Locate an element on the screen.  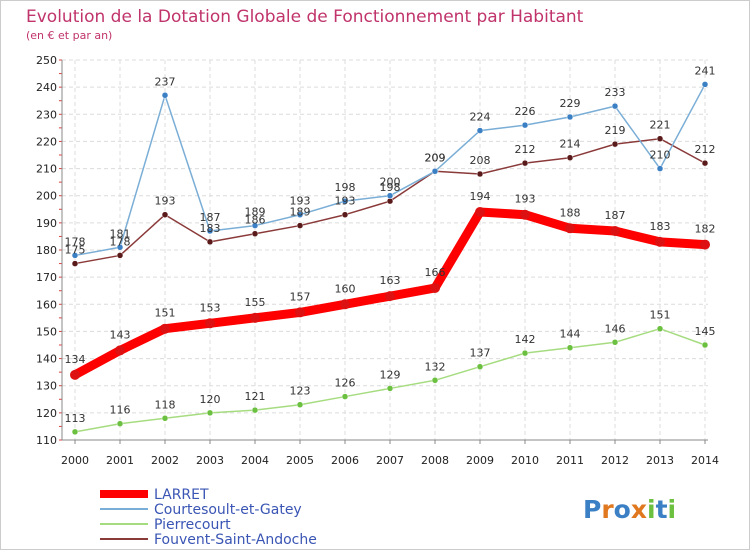
data-label: 153 is located at coordinates (210, 307).